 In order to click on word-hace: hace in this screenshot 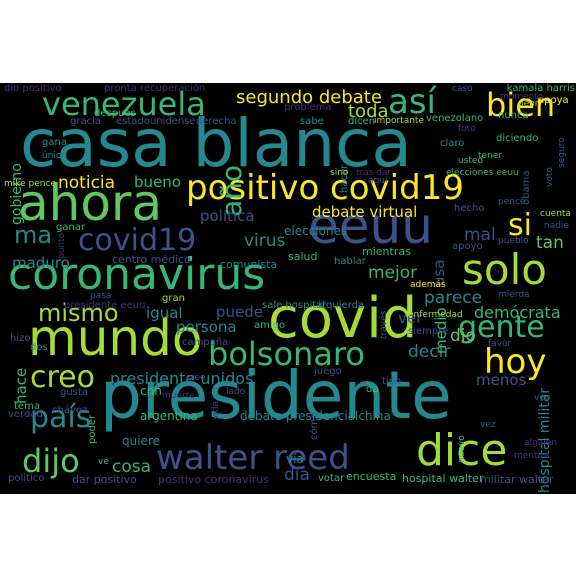, I will do `click(21, 385)`.